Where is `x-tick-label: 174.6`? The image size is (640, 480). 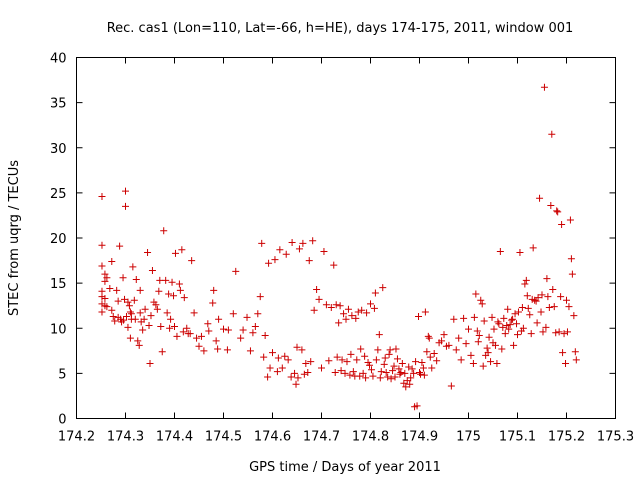
x-tick-label: 174.6 is located at coordinates (272, 437).